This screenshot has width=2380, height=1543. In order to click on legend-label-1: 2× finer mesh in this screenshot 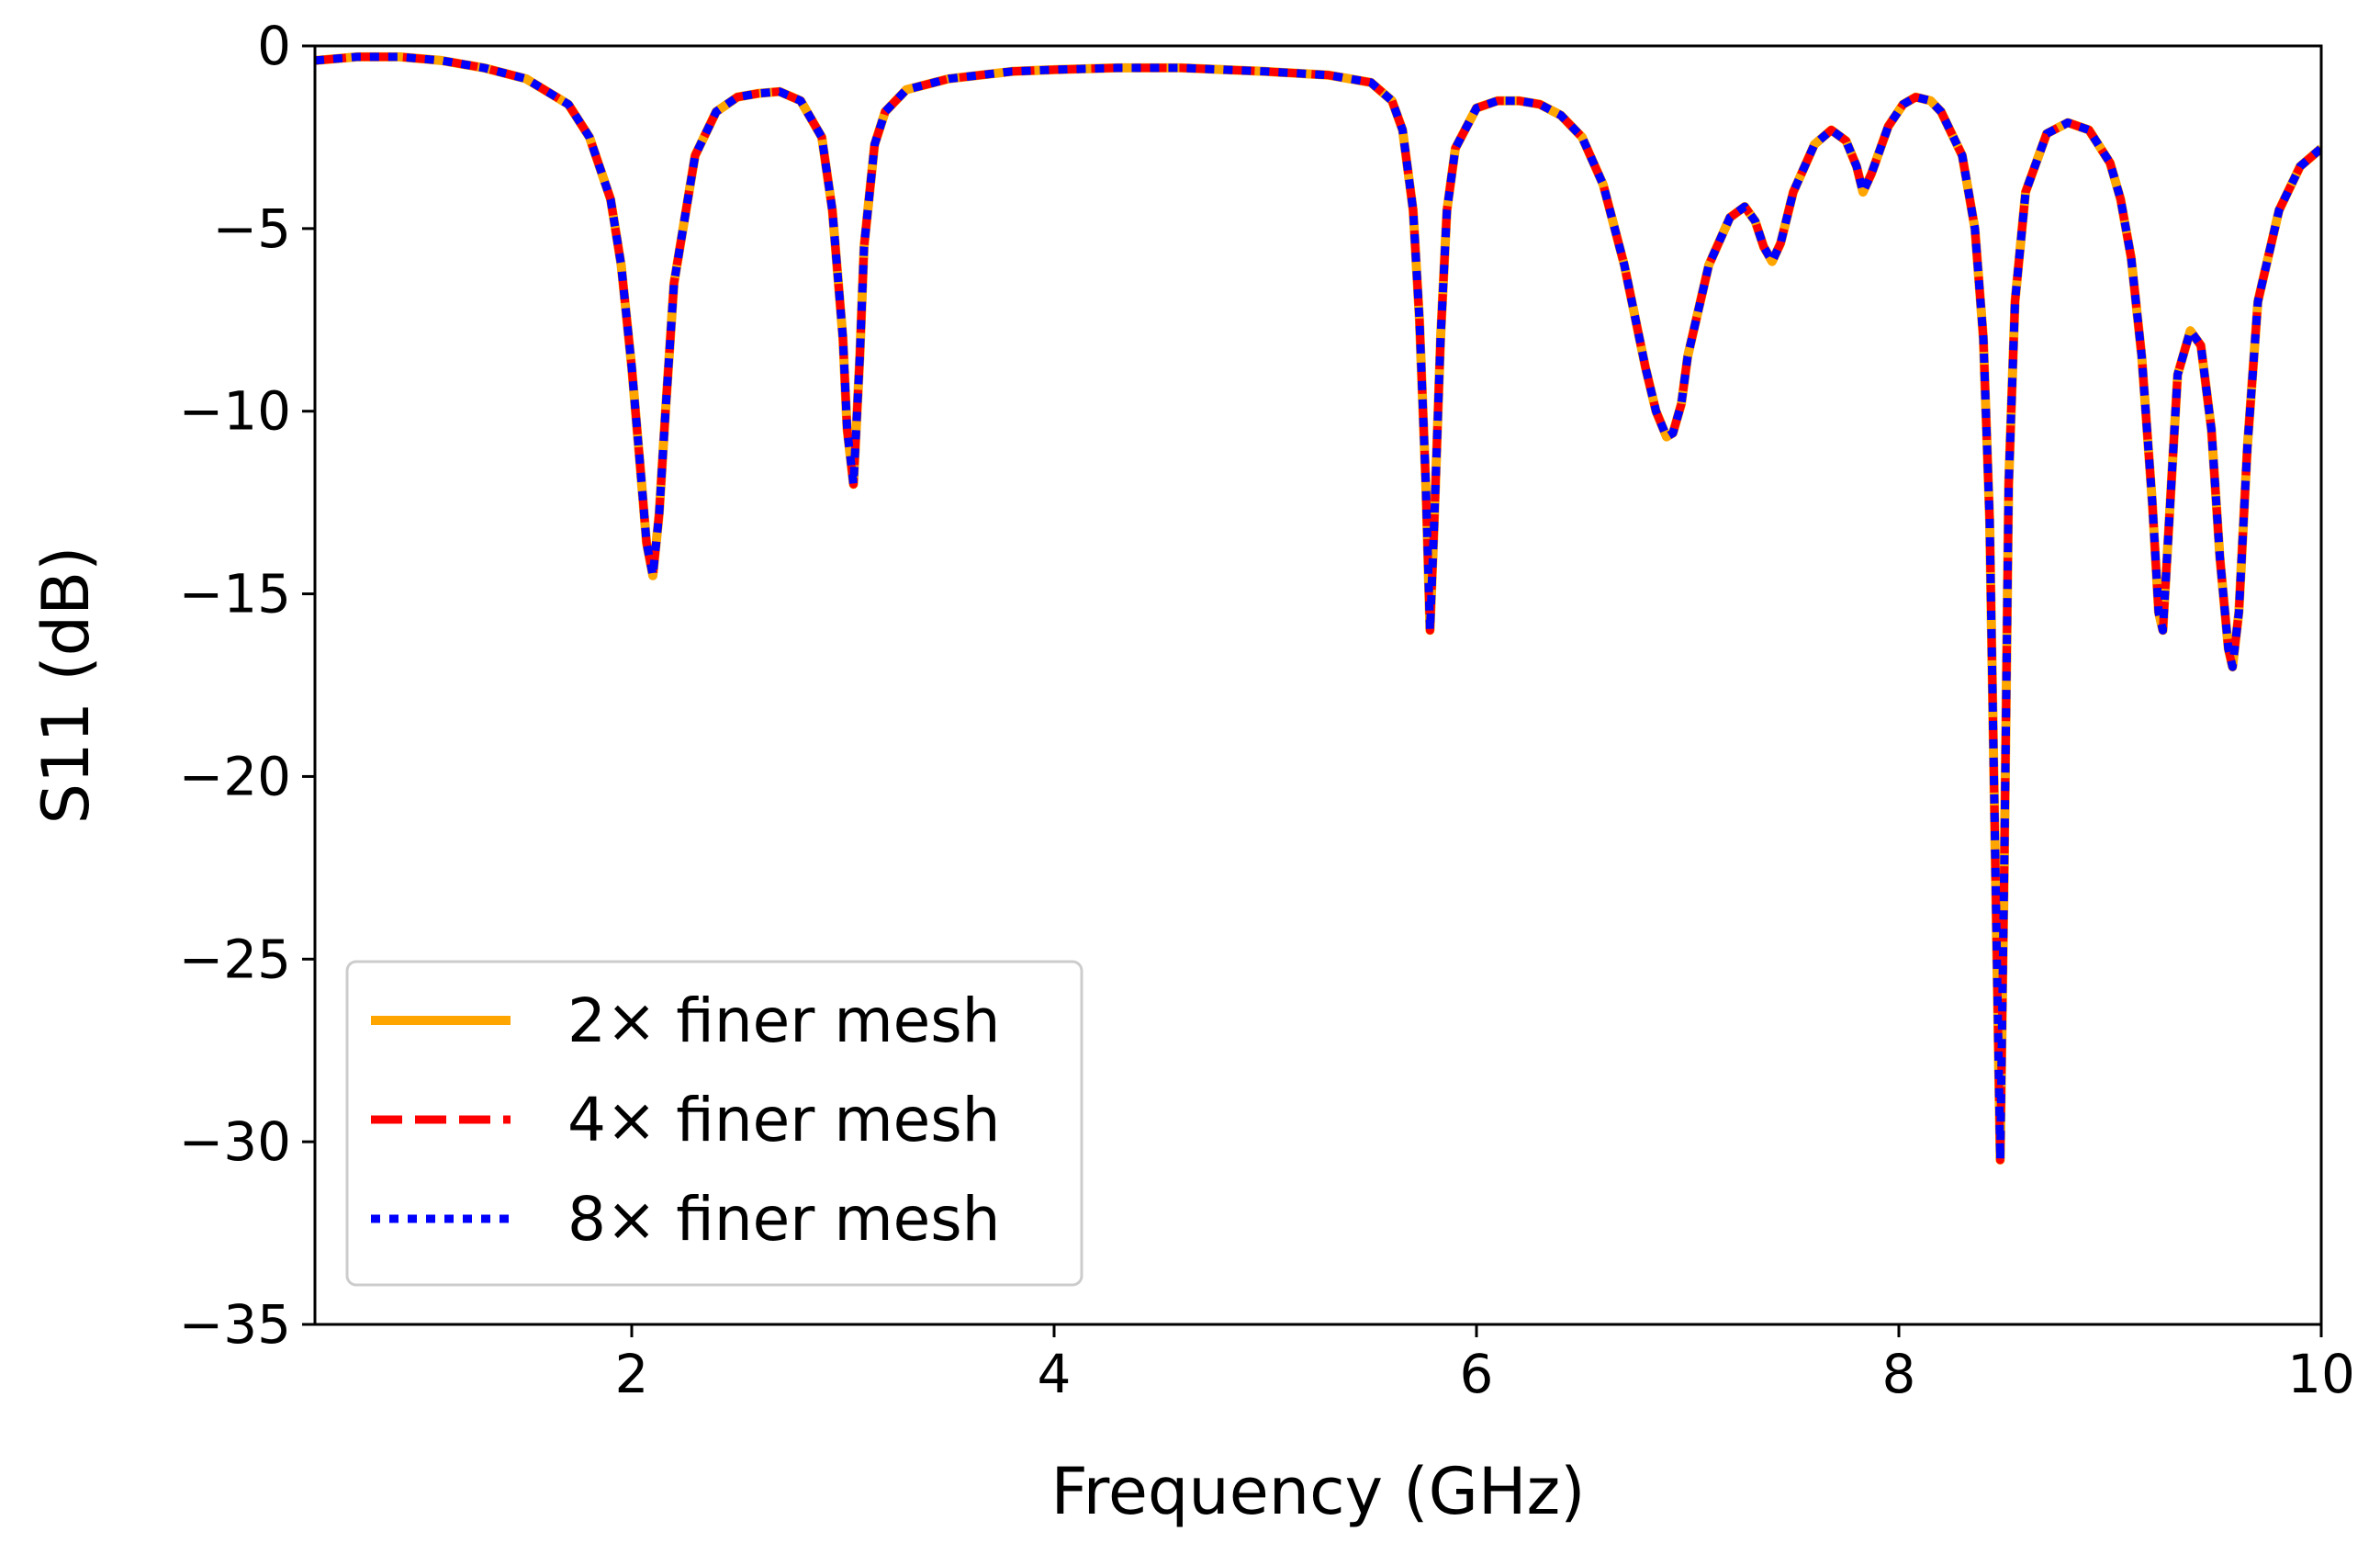, I will do `click(784, 1020)`.